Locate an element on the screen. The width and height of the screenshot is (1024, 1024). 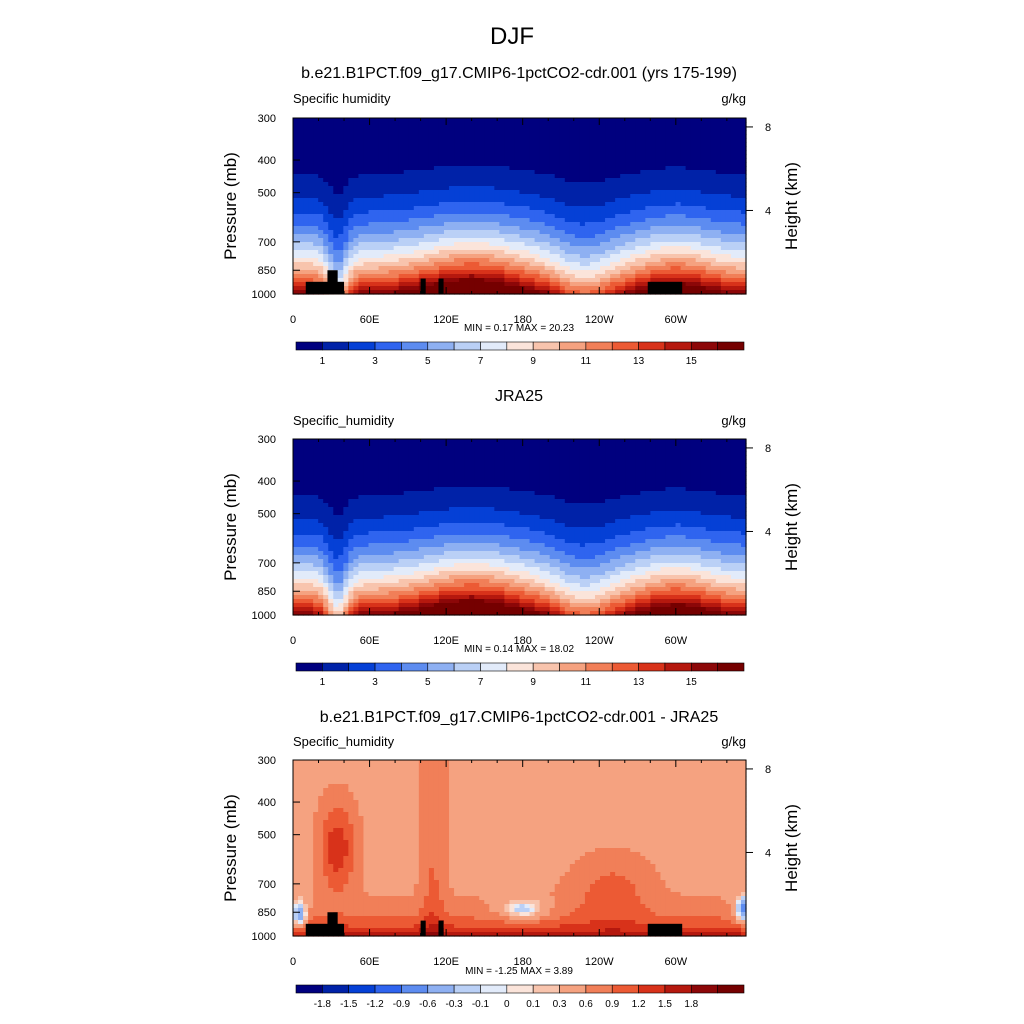
y-tick-label: 400 is located at coordinates (267, 161).